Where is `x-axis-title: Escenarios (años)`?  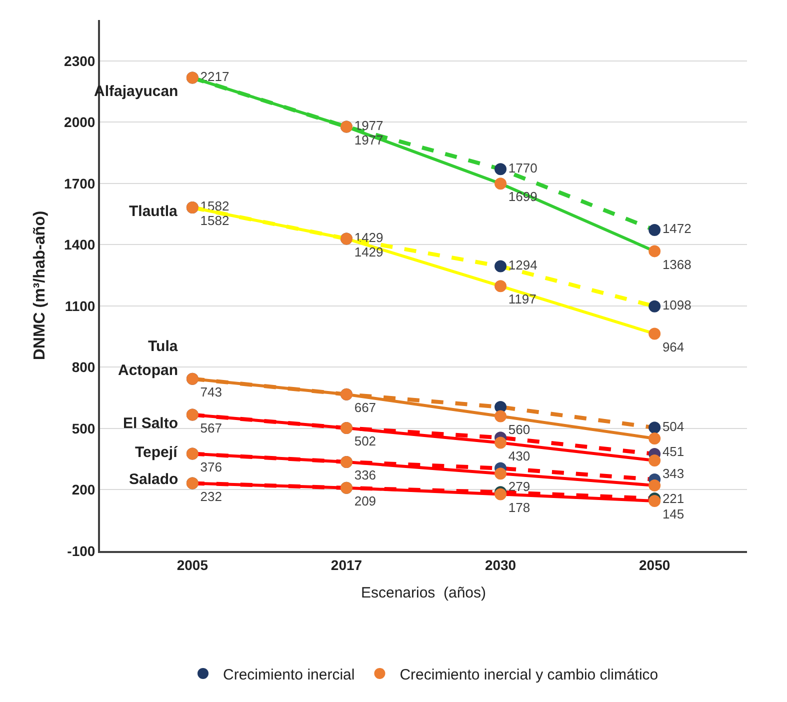 x-axis-title: Escenarios (años) is located at coordinates (423, 593).